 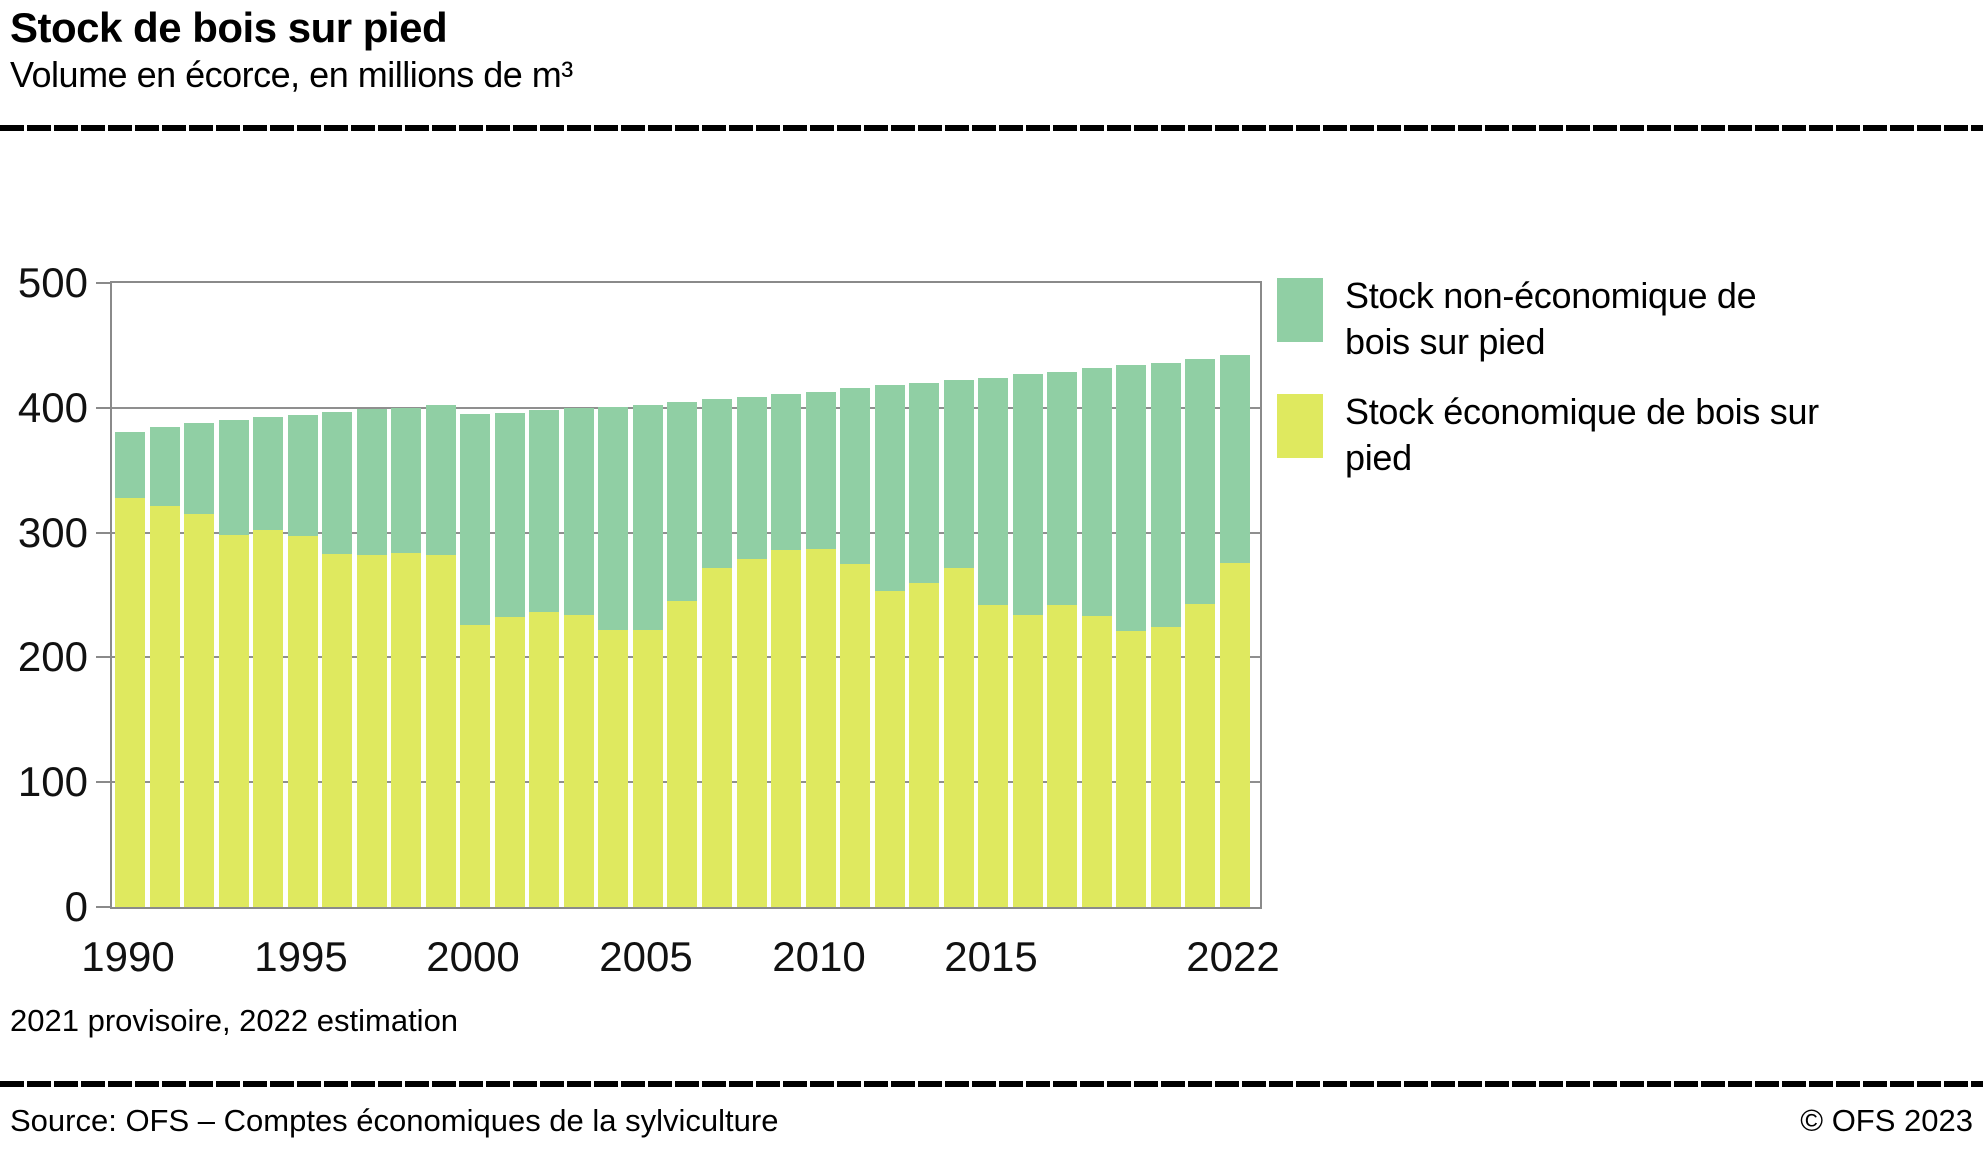 I want to click on y-axis-tick-label: 0, so click(x=76, y=906).